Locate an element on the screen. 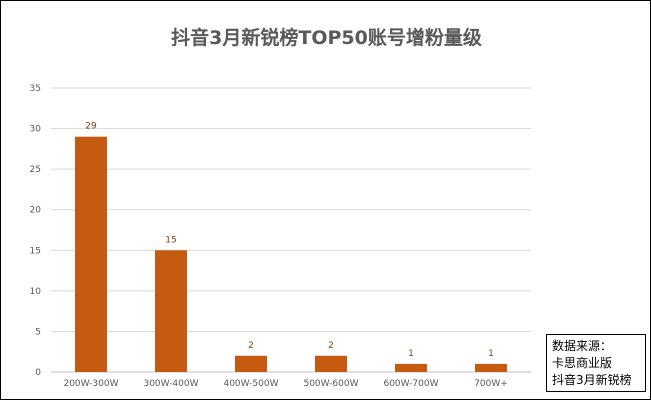 The width and height of the screenshot is (651, 401). y-tick-label: 25 is located at coordinates (35, 170).